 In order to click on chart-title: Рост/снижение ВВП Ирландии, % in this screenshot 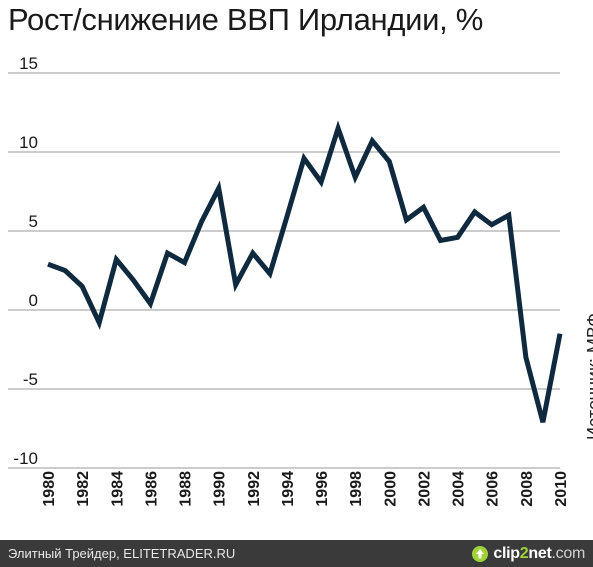, I will do `click(246, 19)`.